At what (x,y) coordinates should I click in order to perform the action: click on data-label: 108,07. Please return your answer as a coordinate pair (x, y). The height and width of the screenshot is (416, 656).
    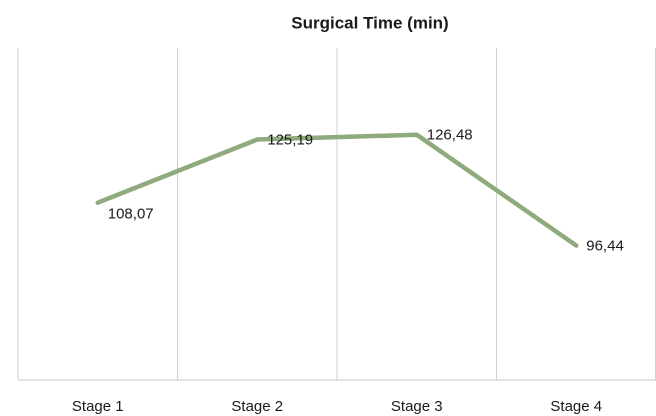
    Looking at the image, I should click on (131, 214).